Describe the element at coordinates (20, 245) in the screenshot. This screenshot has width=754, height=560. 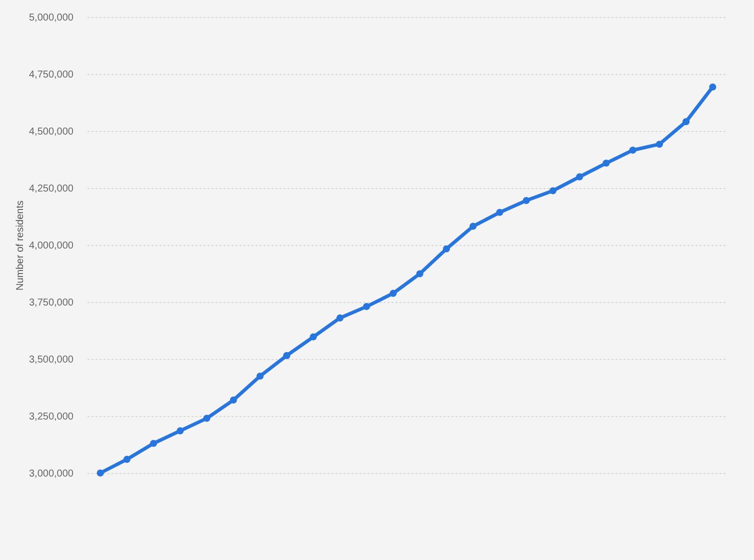
I see `y-axis-title: Number of residents` at that location.